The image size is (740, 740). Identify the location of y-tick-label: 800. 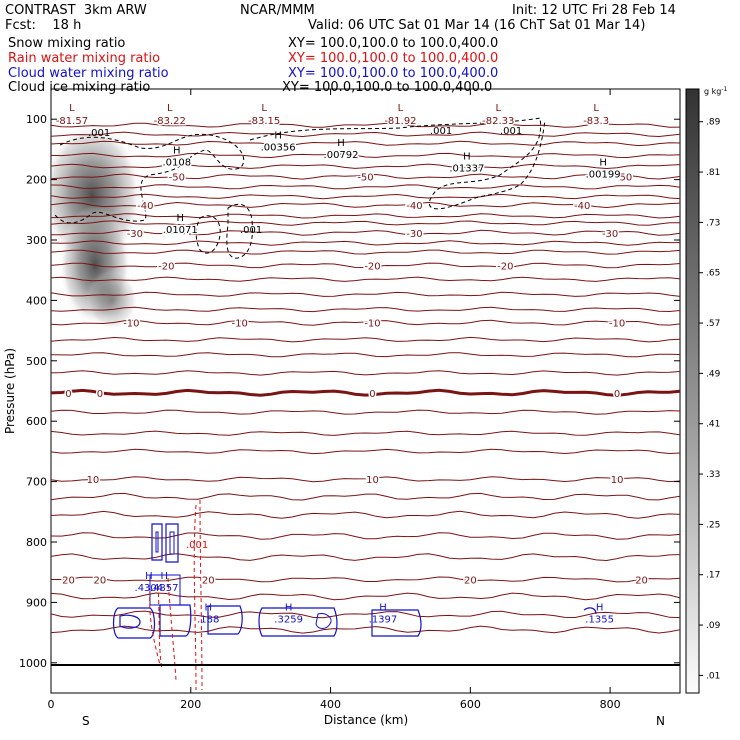
(36, 542).